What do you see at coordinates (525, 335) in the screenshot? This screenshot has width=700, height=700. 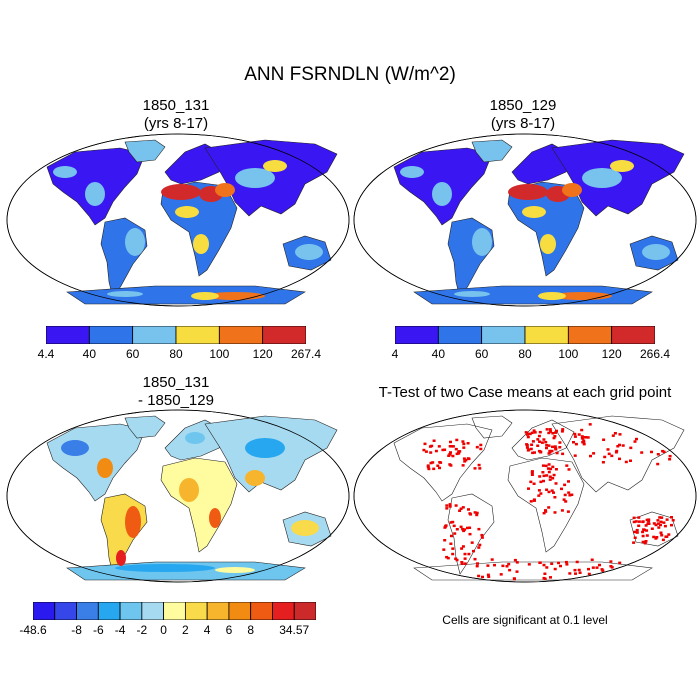 I see `colorbar-case2` at bounding box center [525, 335].